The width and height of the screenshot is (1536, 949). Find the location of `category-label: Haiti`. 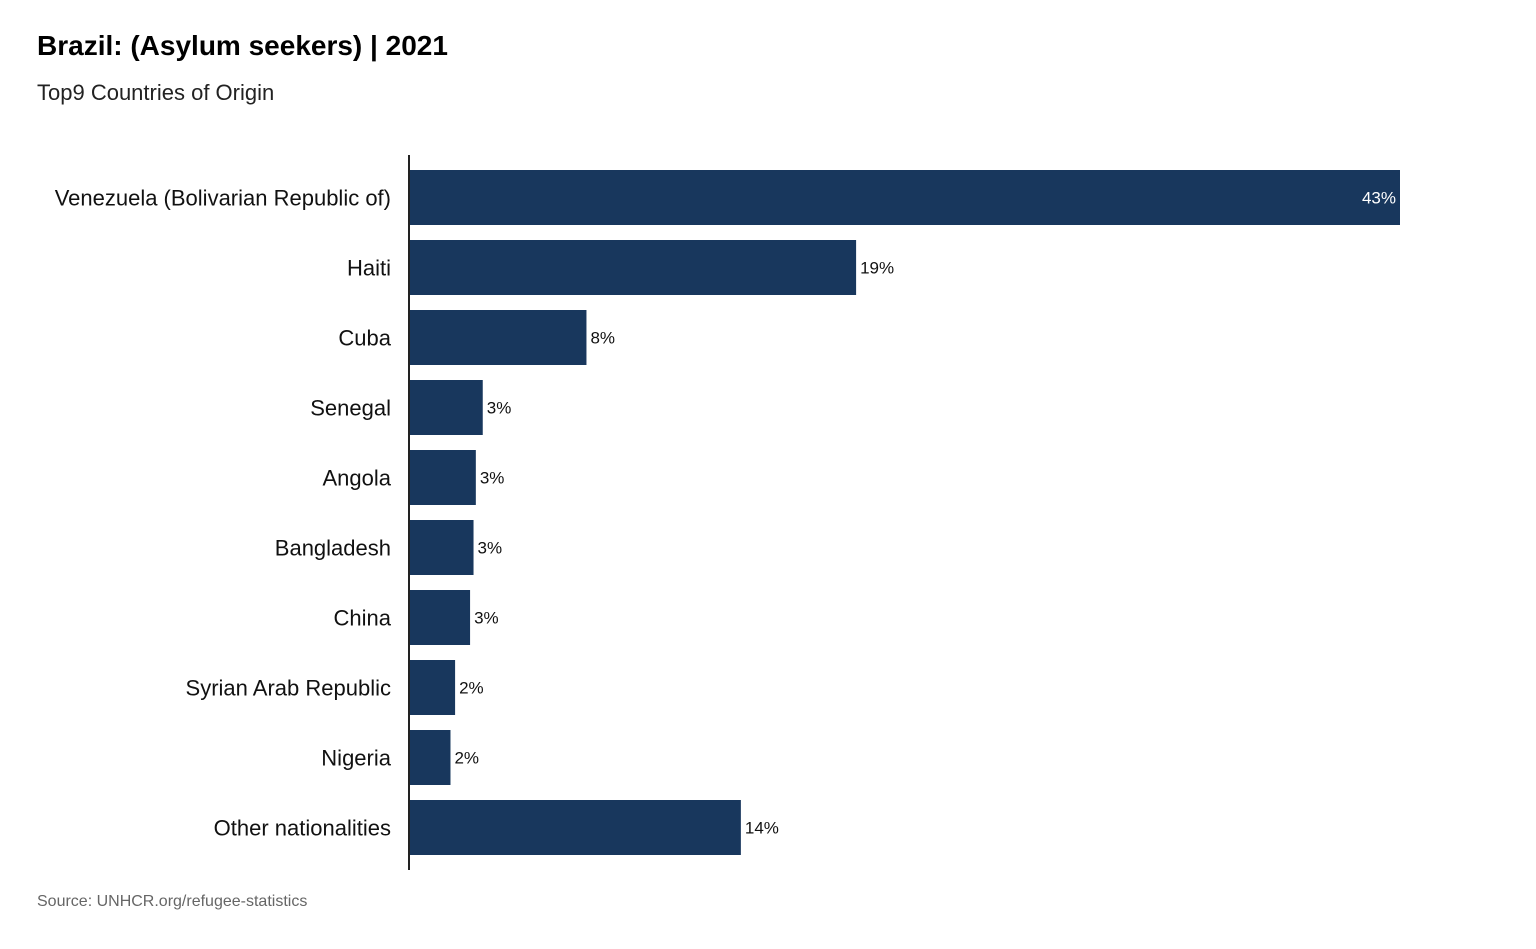

category-label: Haiti is located at coordinates (369, 268).